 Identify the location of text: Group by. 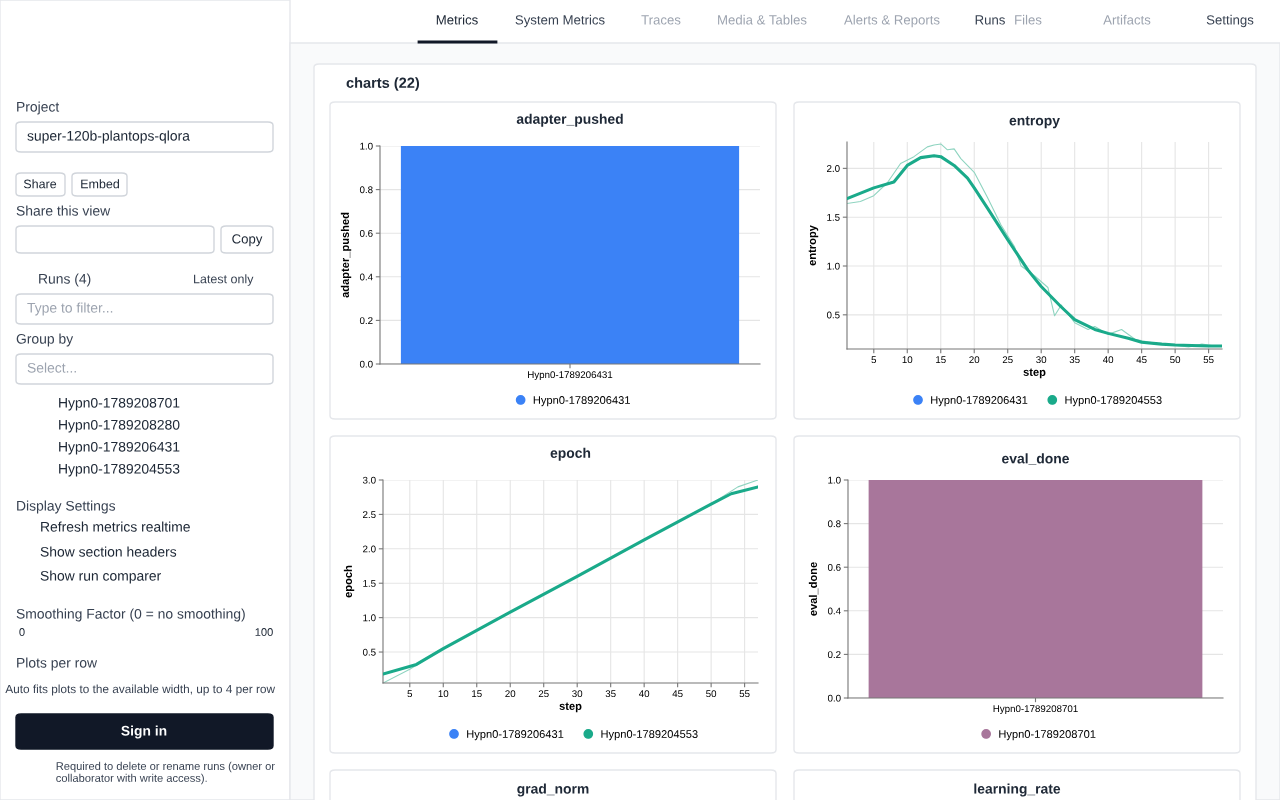
(45, 340).